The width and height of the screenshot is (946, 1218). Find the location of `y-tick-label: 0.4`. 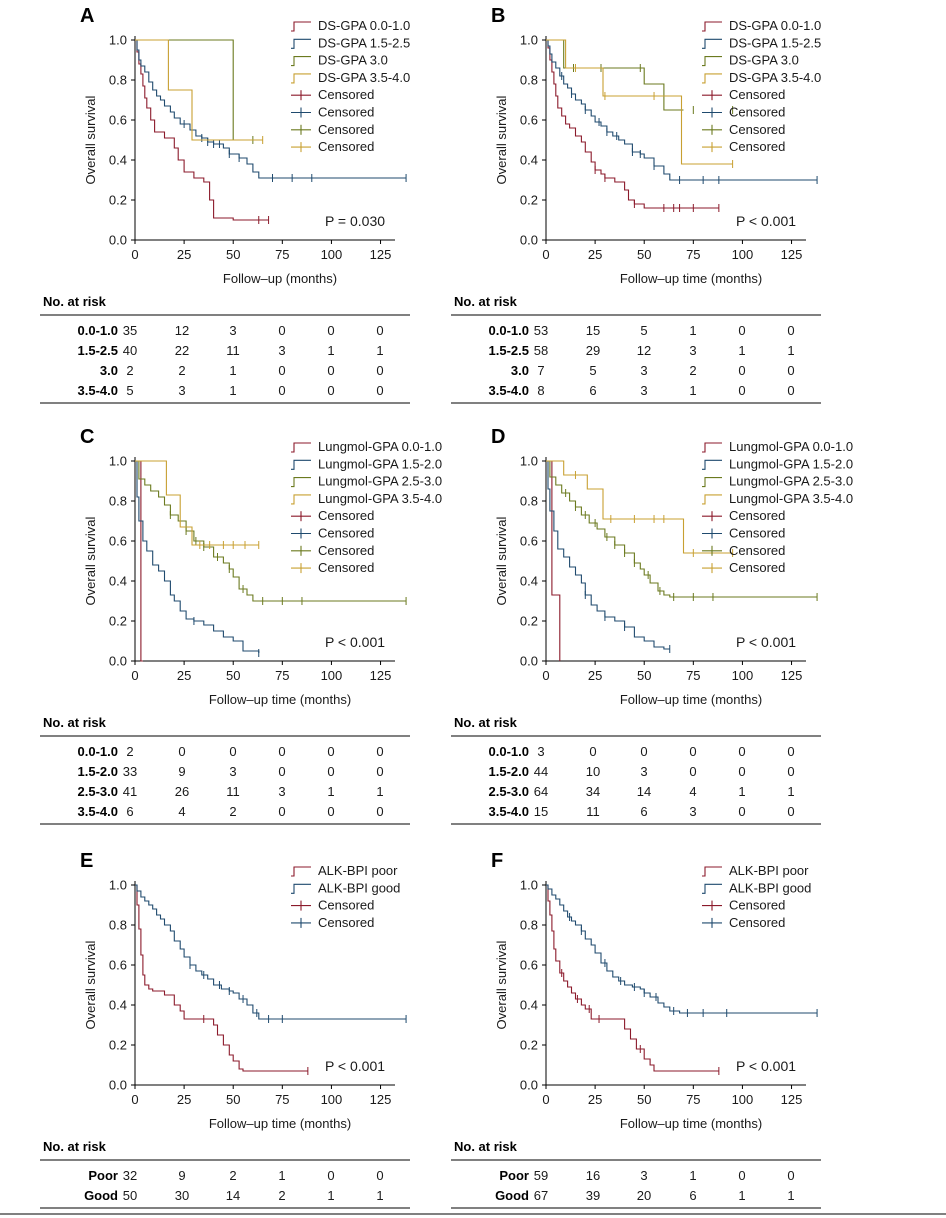

y-tick-label: 0.4 is located at coordinates (529, 581).